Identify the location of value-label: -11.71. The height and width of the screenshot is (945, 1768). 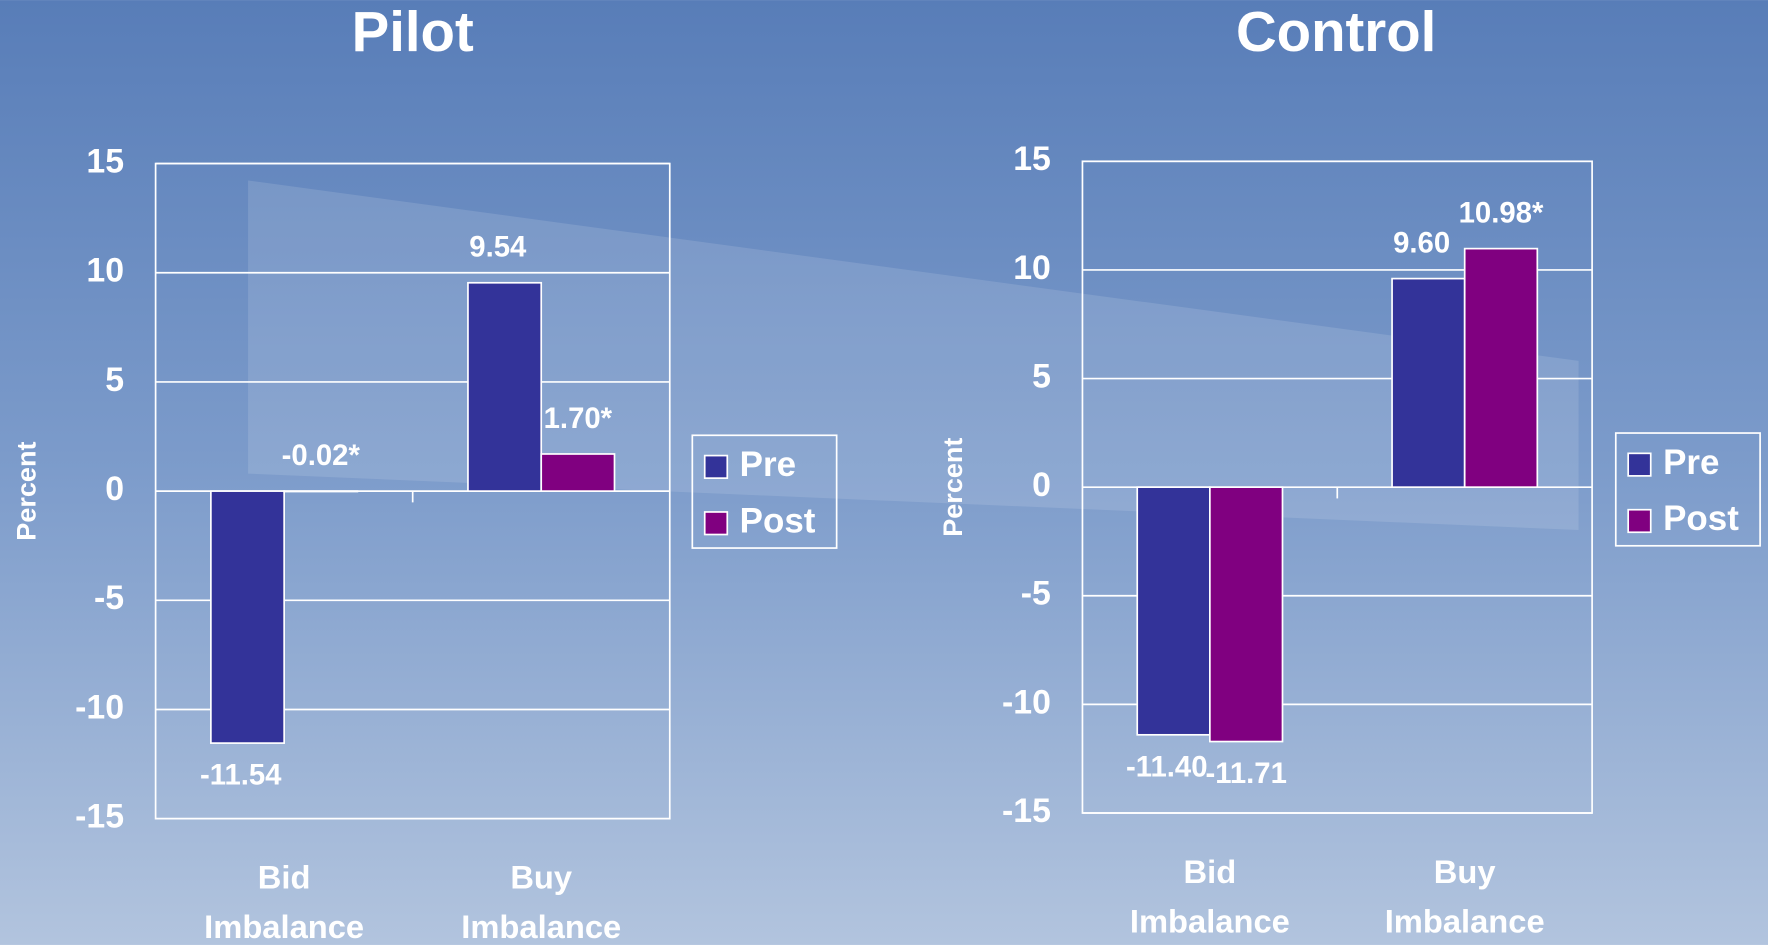
(1245, 773).